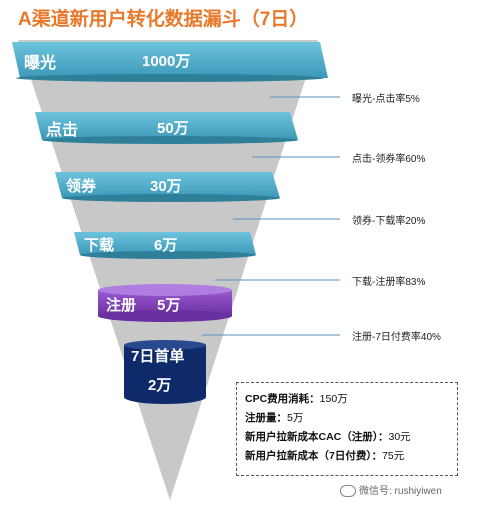 This screenshot has width=477, height=509. What do you see at coordinates (391, 490) in the screenshot?
I see `watermark: 微信号: rushiyiwen` at bounding box center [391, 490].